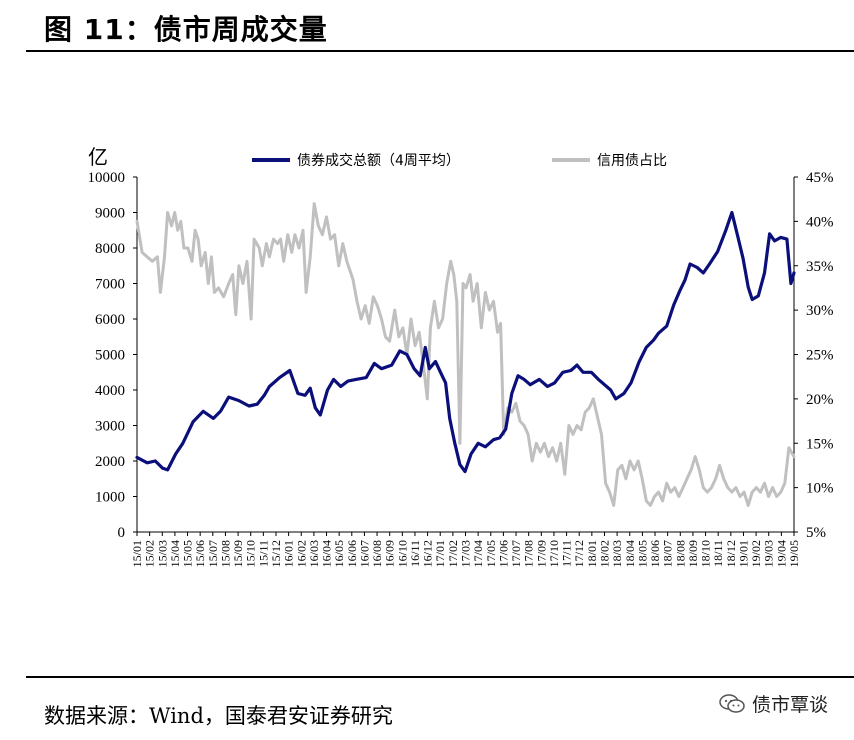 This screenshot has height=740, width=854. What do you see at coordinates (592, 553) in the screenshot?
I see `x-tick-label: 18/01` at bounding box center [592, 553].